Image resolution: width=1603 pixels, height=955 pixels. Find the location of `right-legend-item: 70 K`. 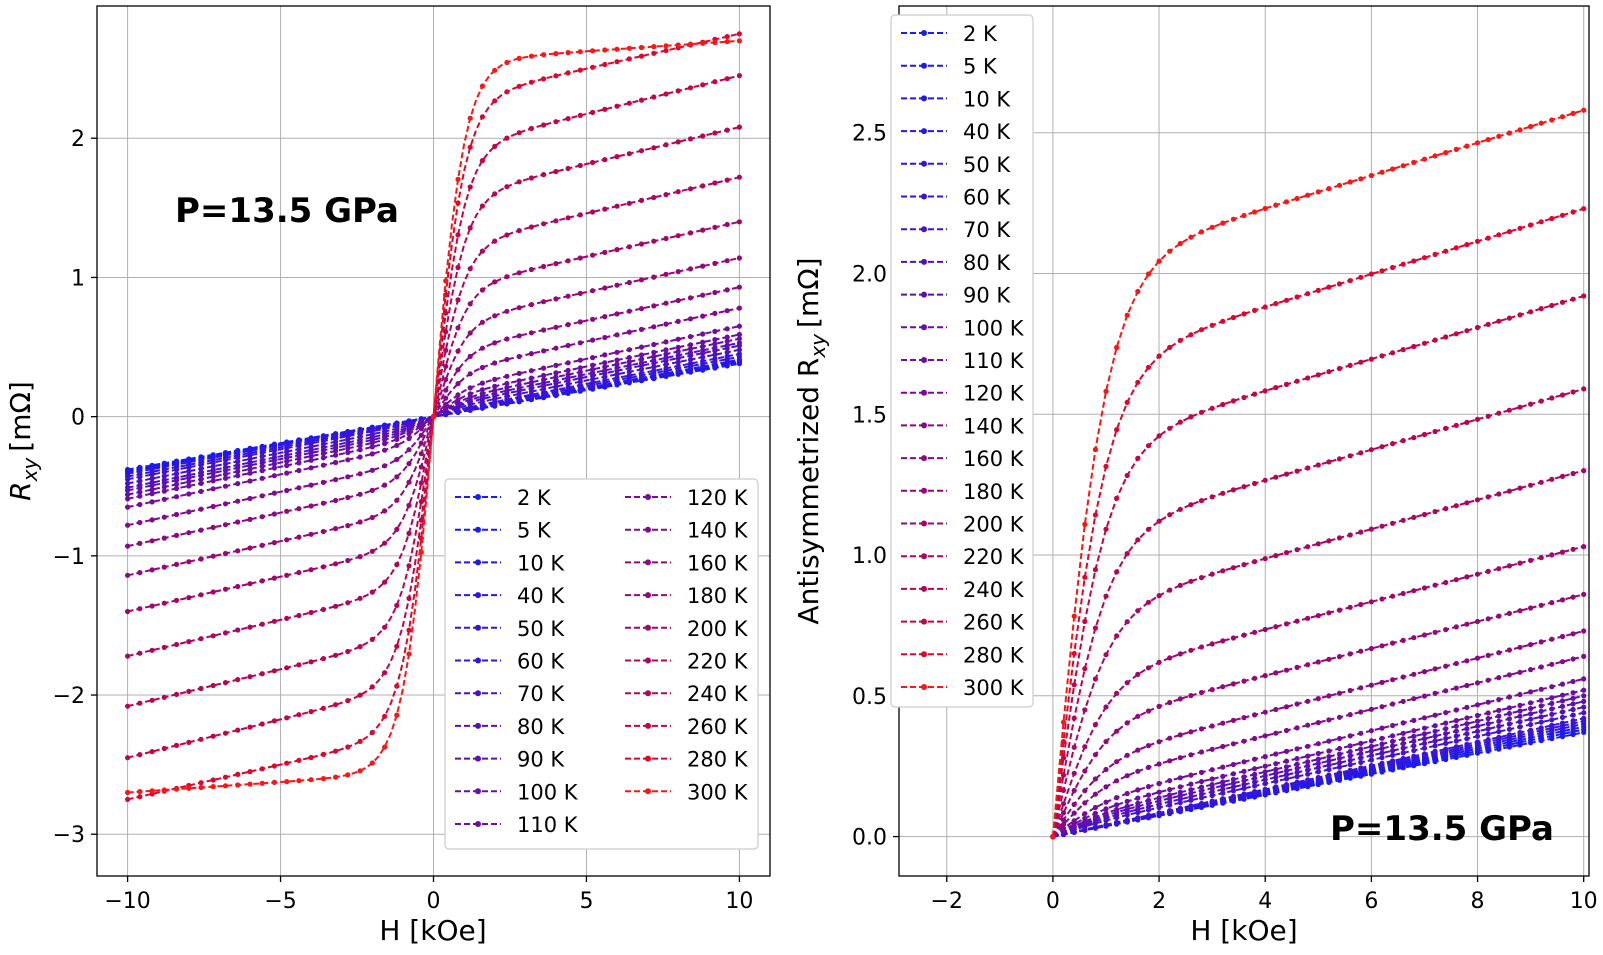

right-legend-item: 70 K is located at coordinates (956, 230).